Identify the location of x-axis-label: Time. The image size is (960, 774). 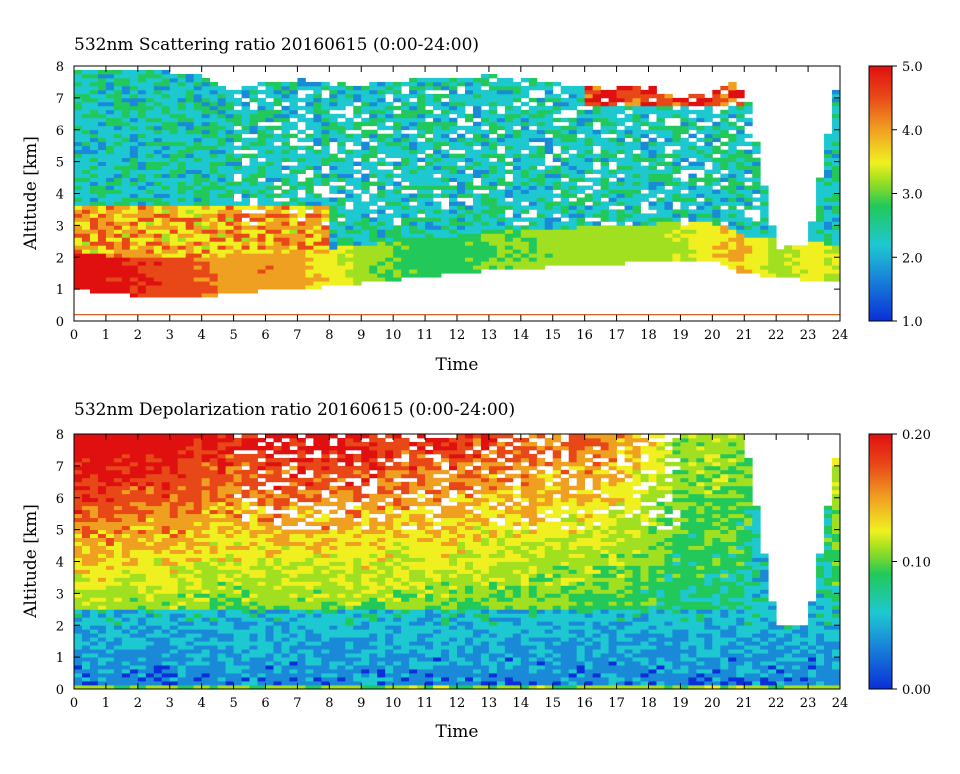
(457, 365).